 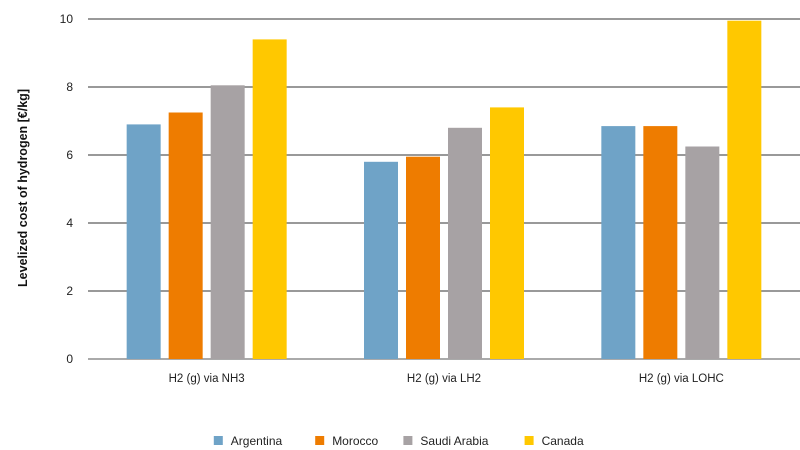 I want to click on x-category-label: H2 (g) via NH3, so click(x=207, y=379).